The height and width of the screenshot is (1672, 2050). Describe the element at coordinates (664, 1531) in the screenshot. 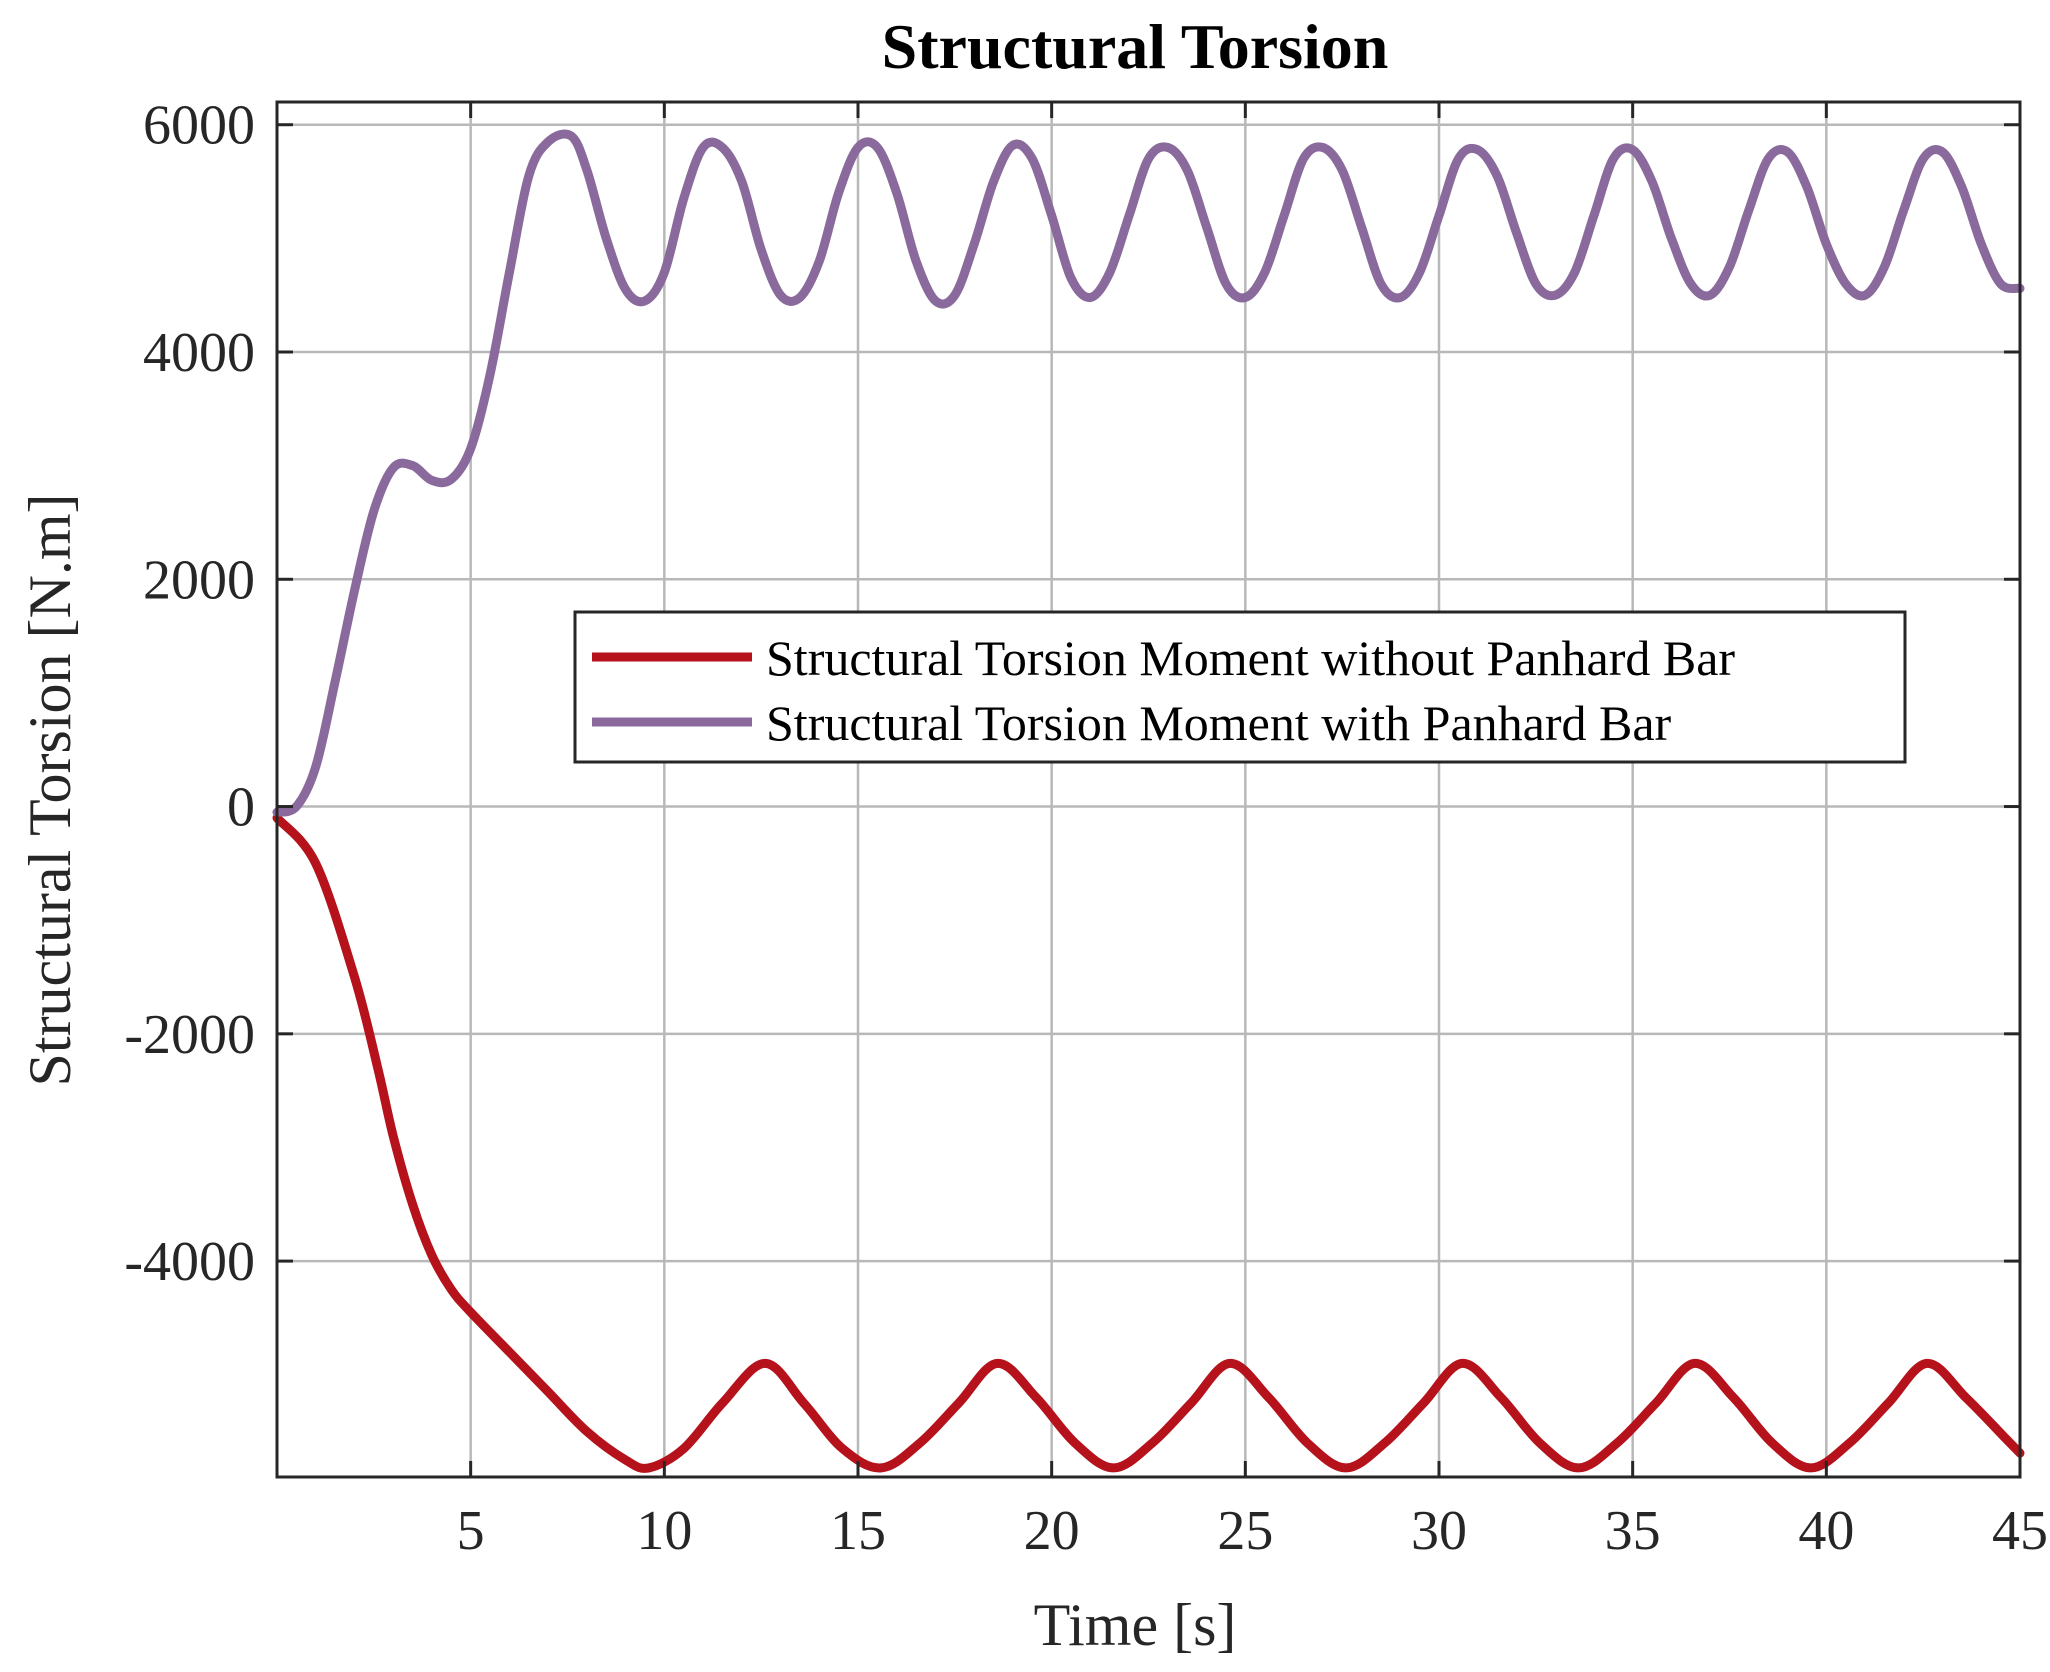

I see `x-tick-label: 10` at that location.